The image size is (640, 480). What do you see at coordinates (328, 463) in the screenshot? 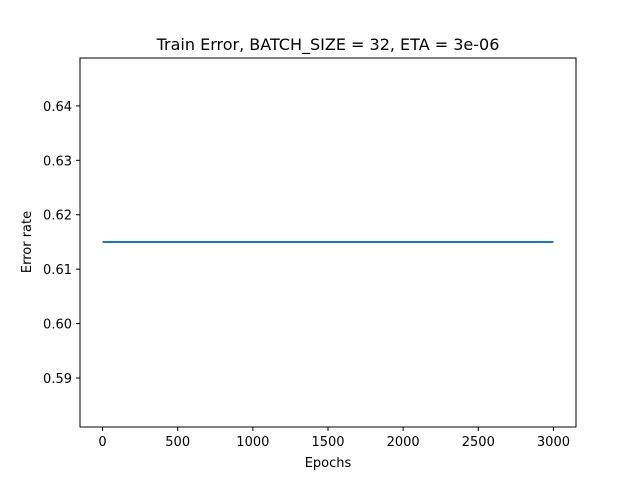
I see `x-axis-label: Epochs` at bounding box center [328, 463].